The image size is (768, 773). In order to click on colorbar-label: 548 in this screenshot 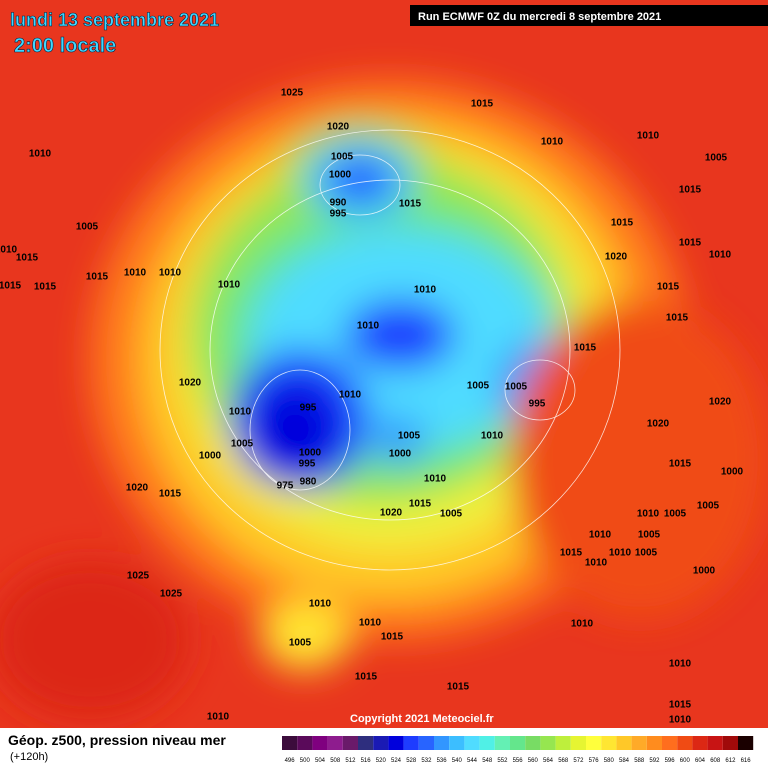, I will do `click(487, 761)`.